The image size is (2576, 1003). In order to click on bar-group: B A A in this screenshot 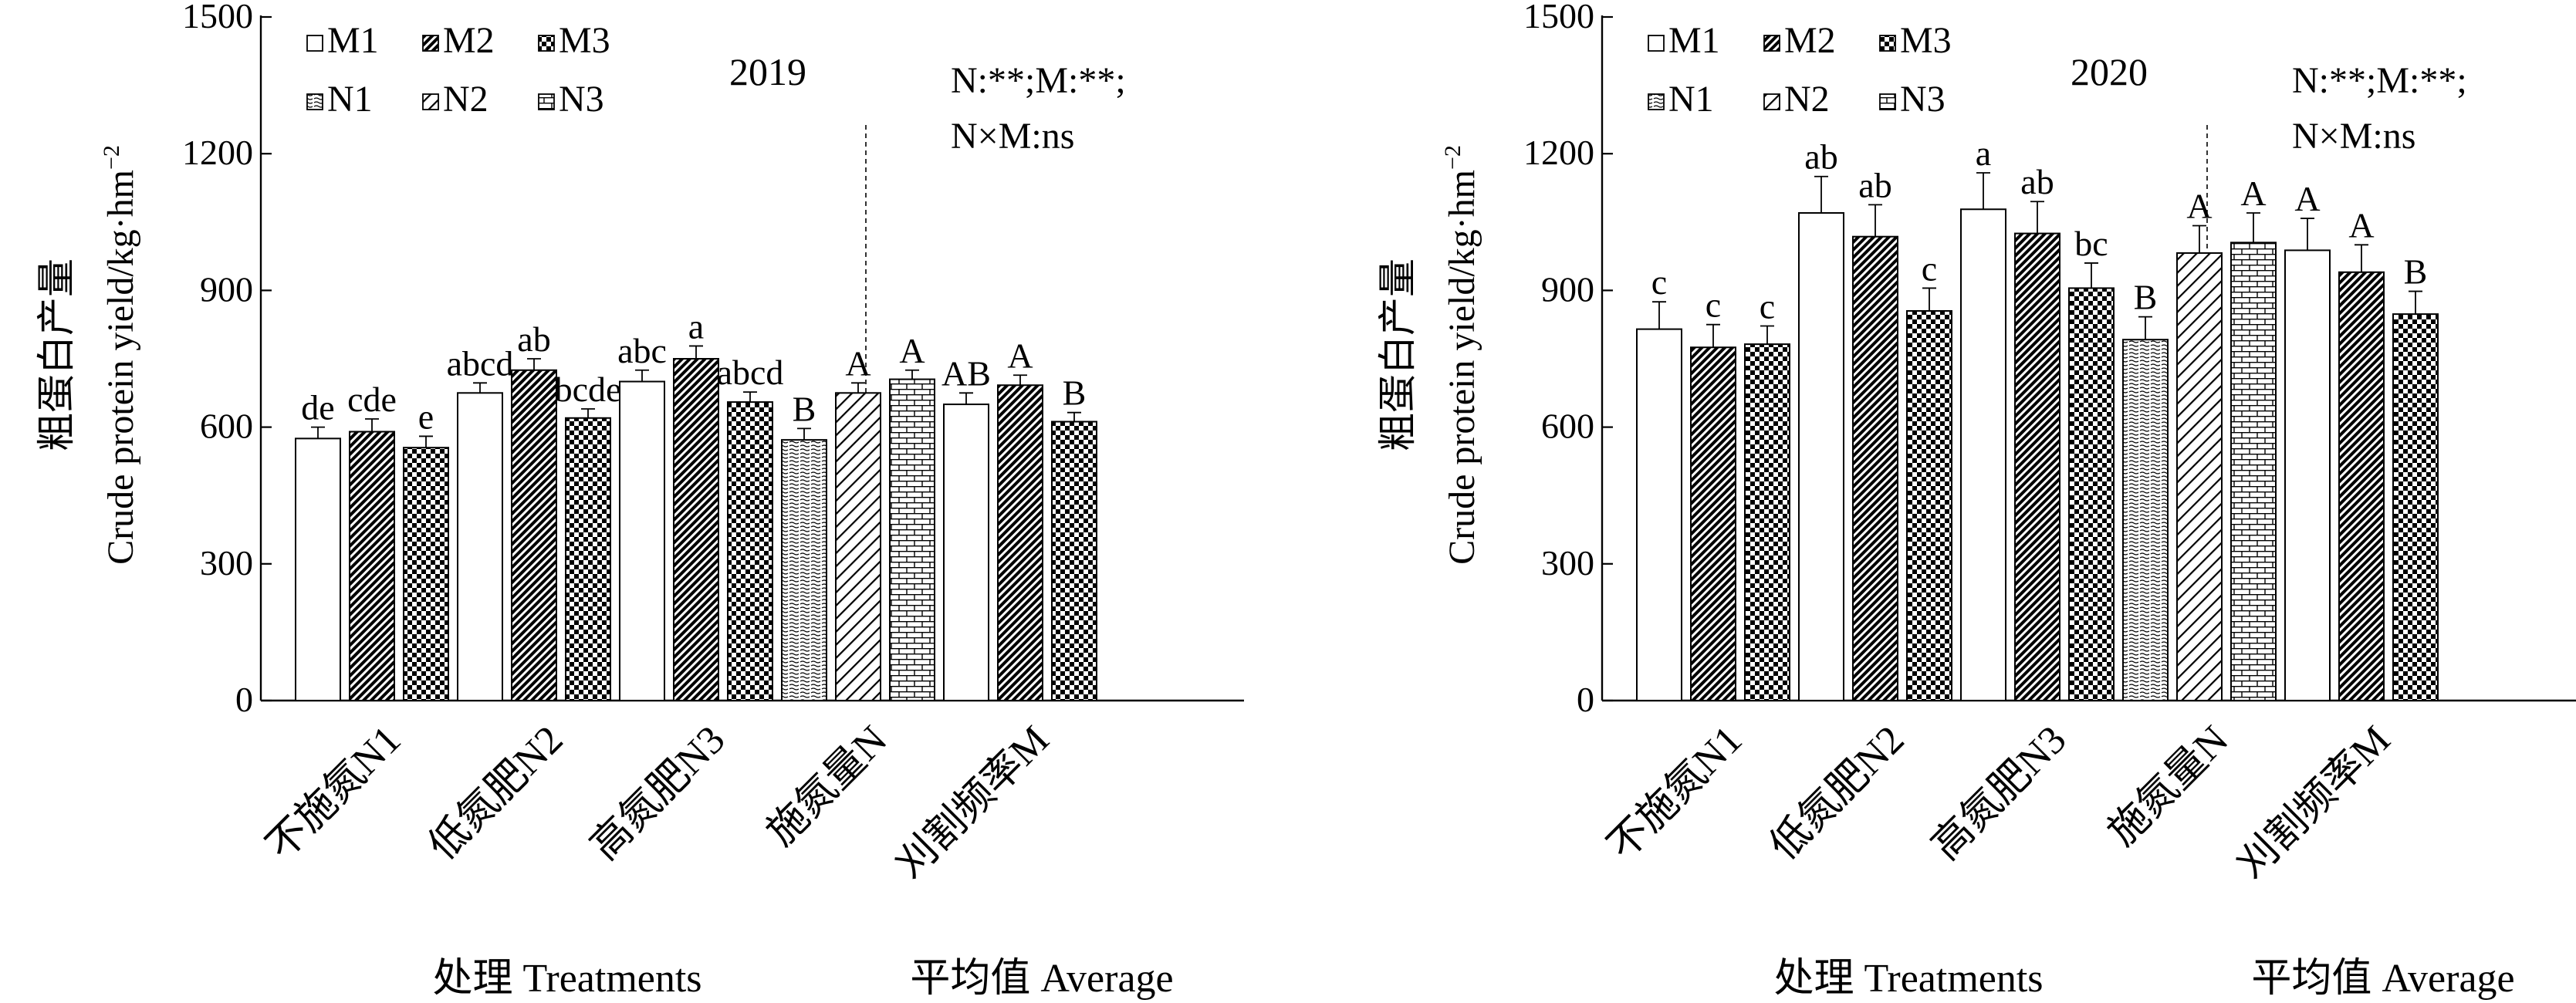, I will do `click(2199, 437)`.